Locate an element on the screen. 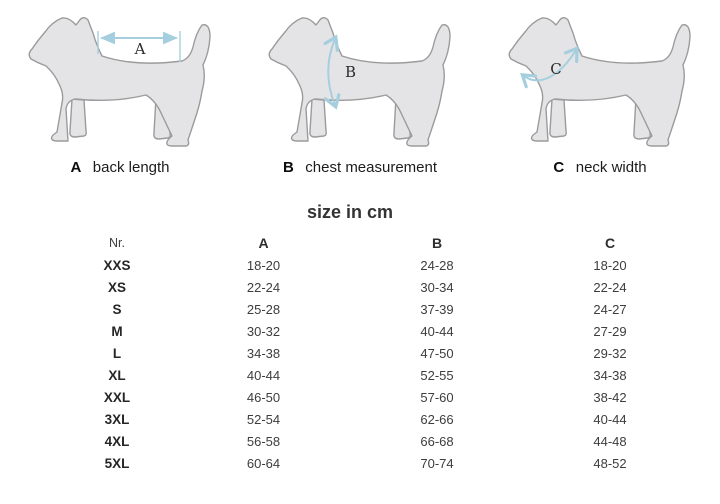 Image resolution: width=720 pixels, height=504 pixels. figure-caption-a: A back length is located at coordinates (119, 167).